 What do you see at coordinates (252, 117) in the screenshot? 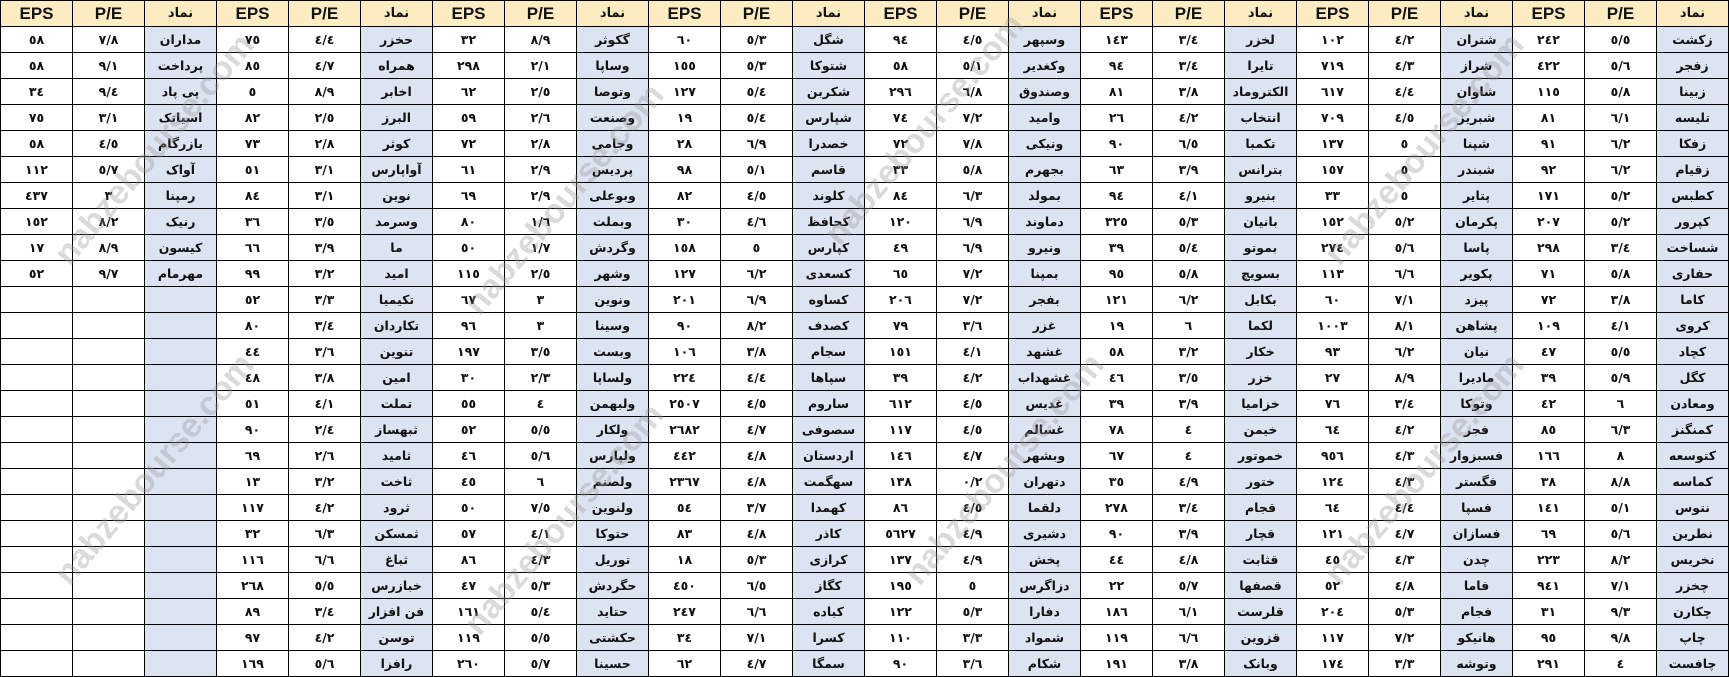
I see `eps-cell: ٨٢` at bounding box center [252, 117].